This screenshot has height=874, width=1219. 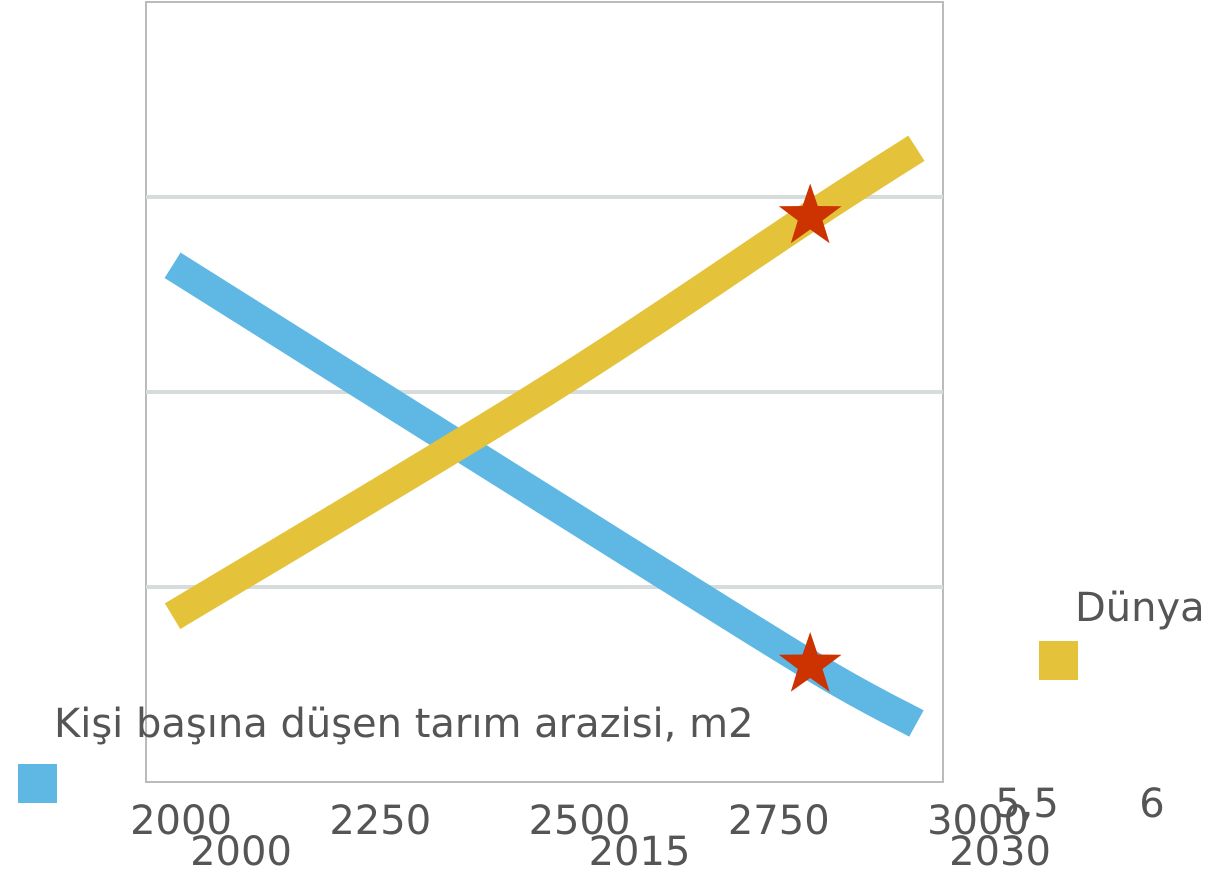 I want to click on x-tick-label-year: 2030, so click(x=1000, y=851).